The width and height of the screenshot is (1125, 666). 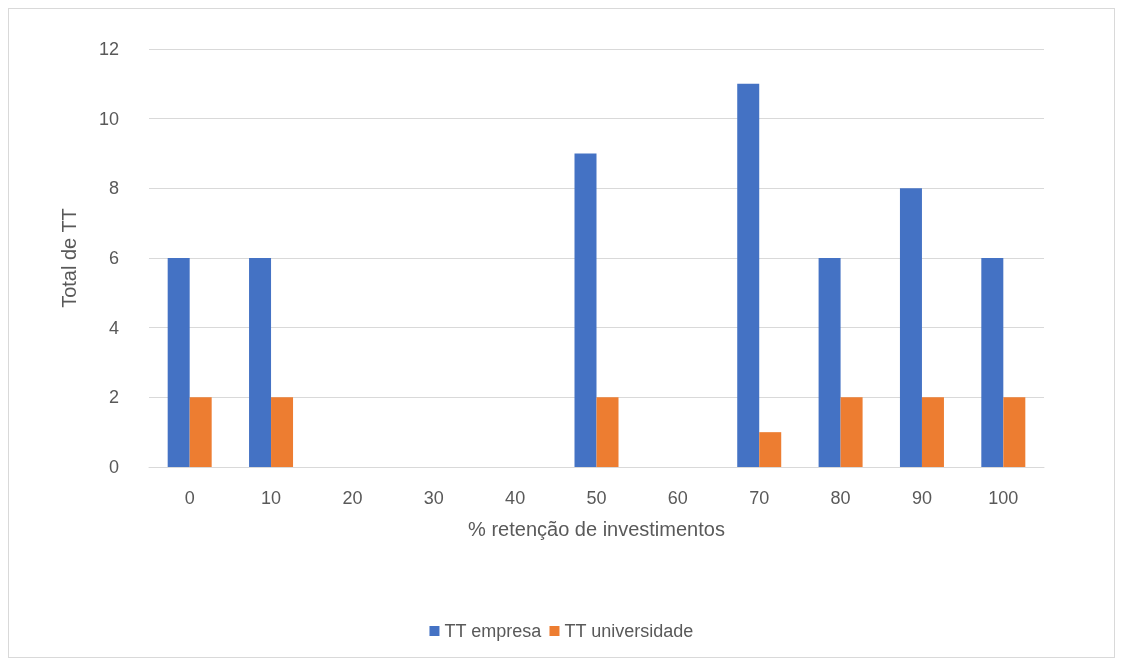 I want to click on legend-label: TT universidade, so click(x=629, y=631).